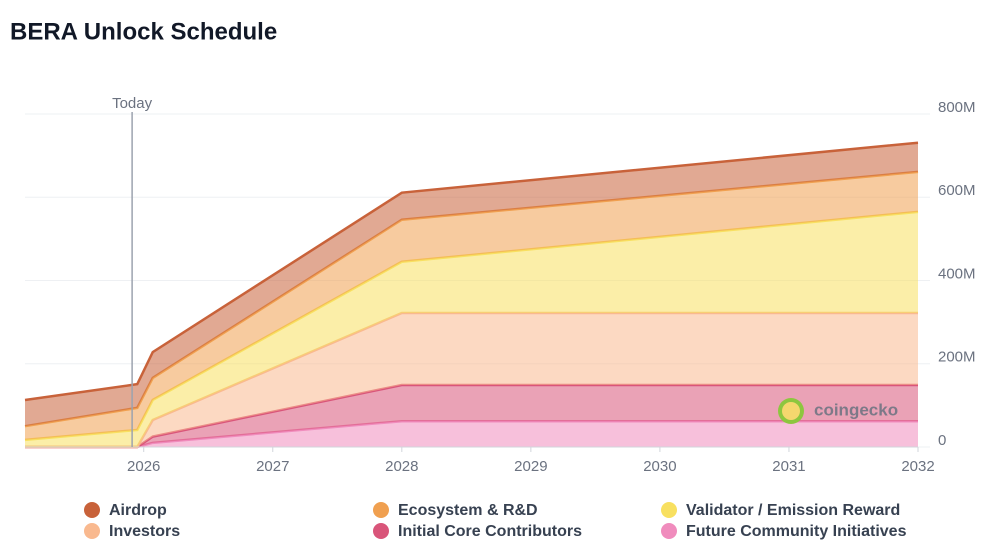  What do you see at coordinates (138, 510) in the screenshot?
I see `legend-label: Airdrop` at bounding box center [138, 510].